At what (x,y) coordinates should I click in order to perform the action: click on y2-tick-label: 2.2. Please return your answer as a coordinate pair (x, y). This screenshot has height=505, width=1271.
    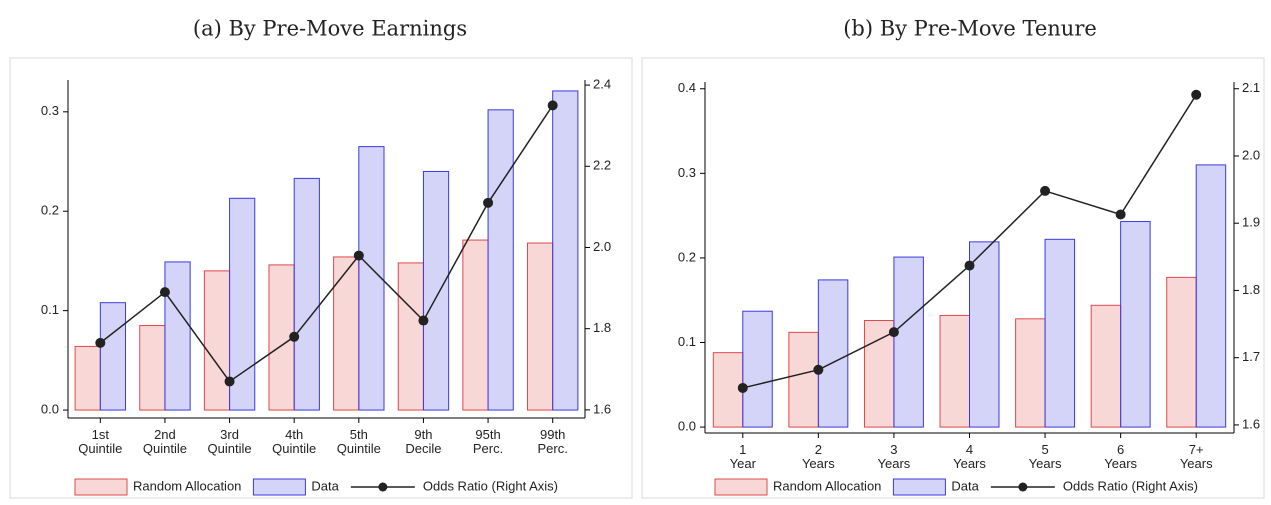
    Looking at the image, I should click on (602, 165).